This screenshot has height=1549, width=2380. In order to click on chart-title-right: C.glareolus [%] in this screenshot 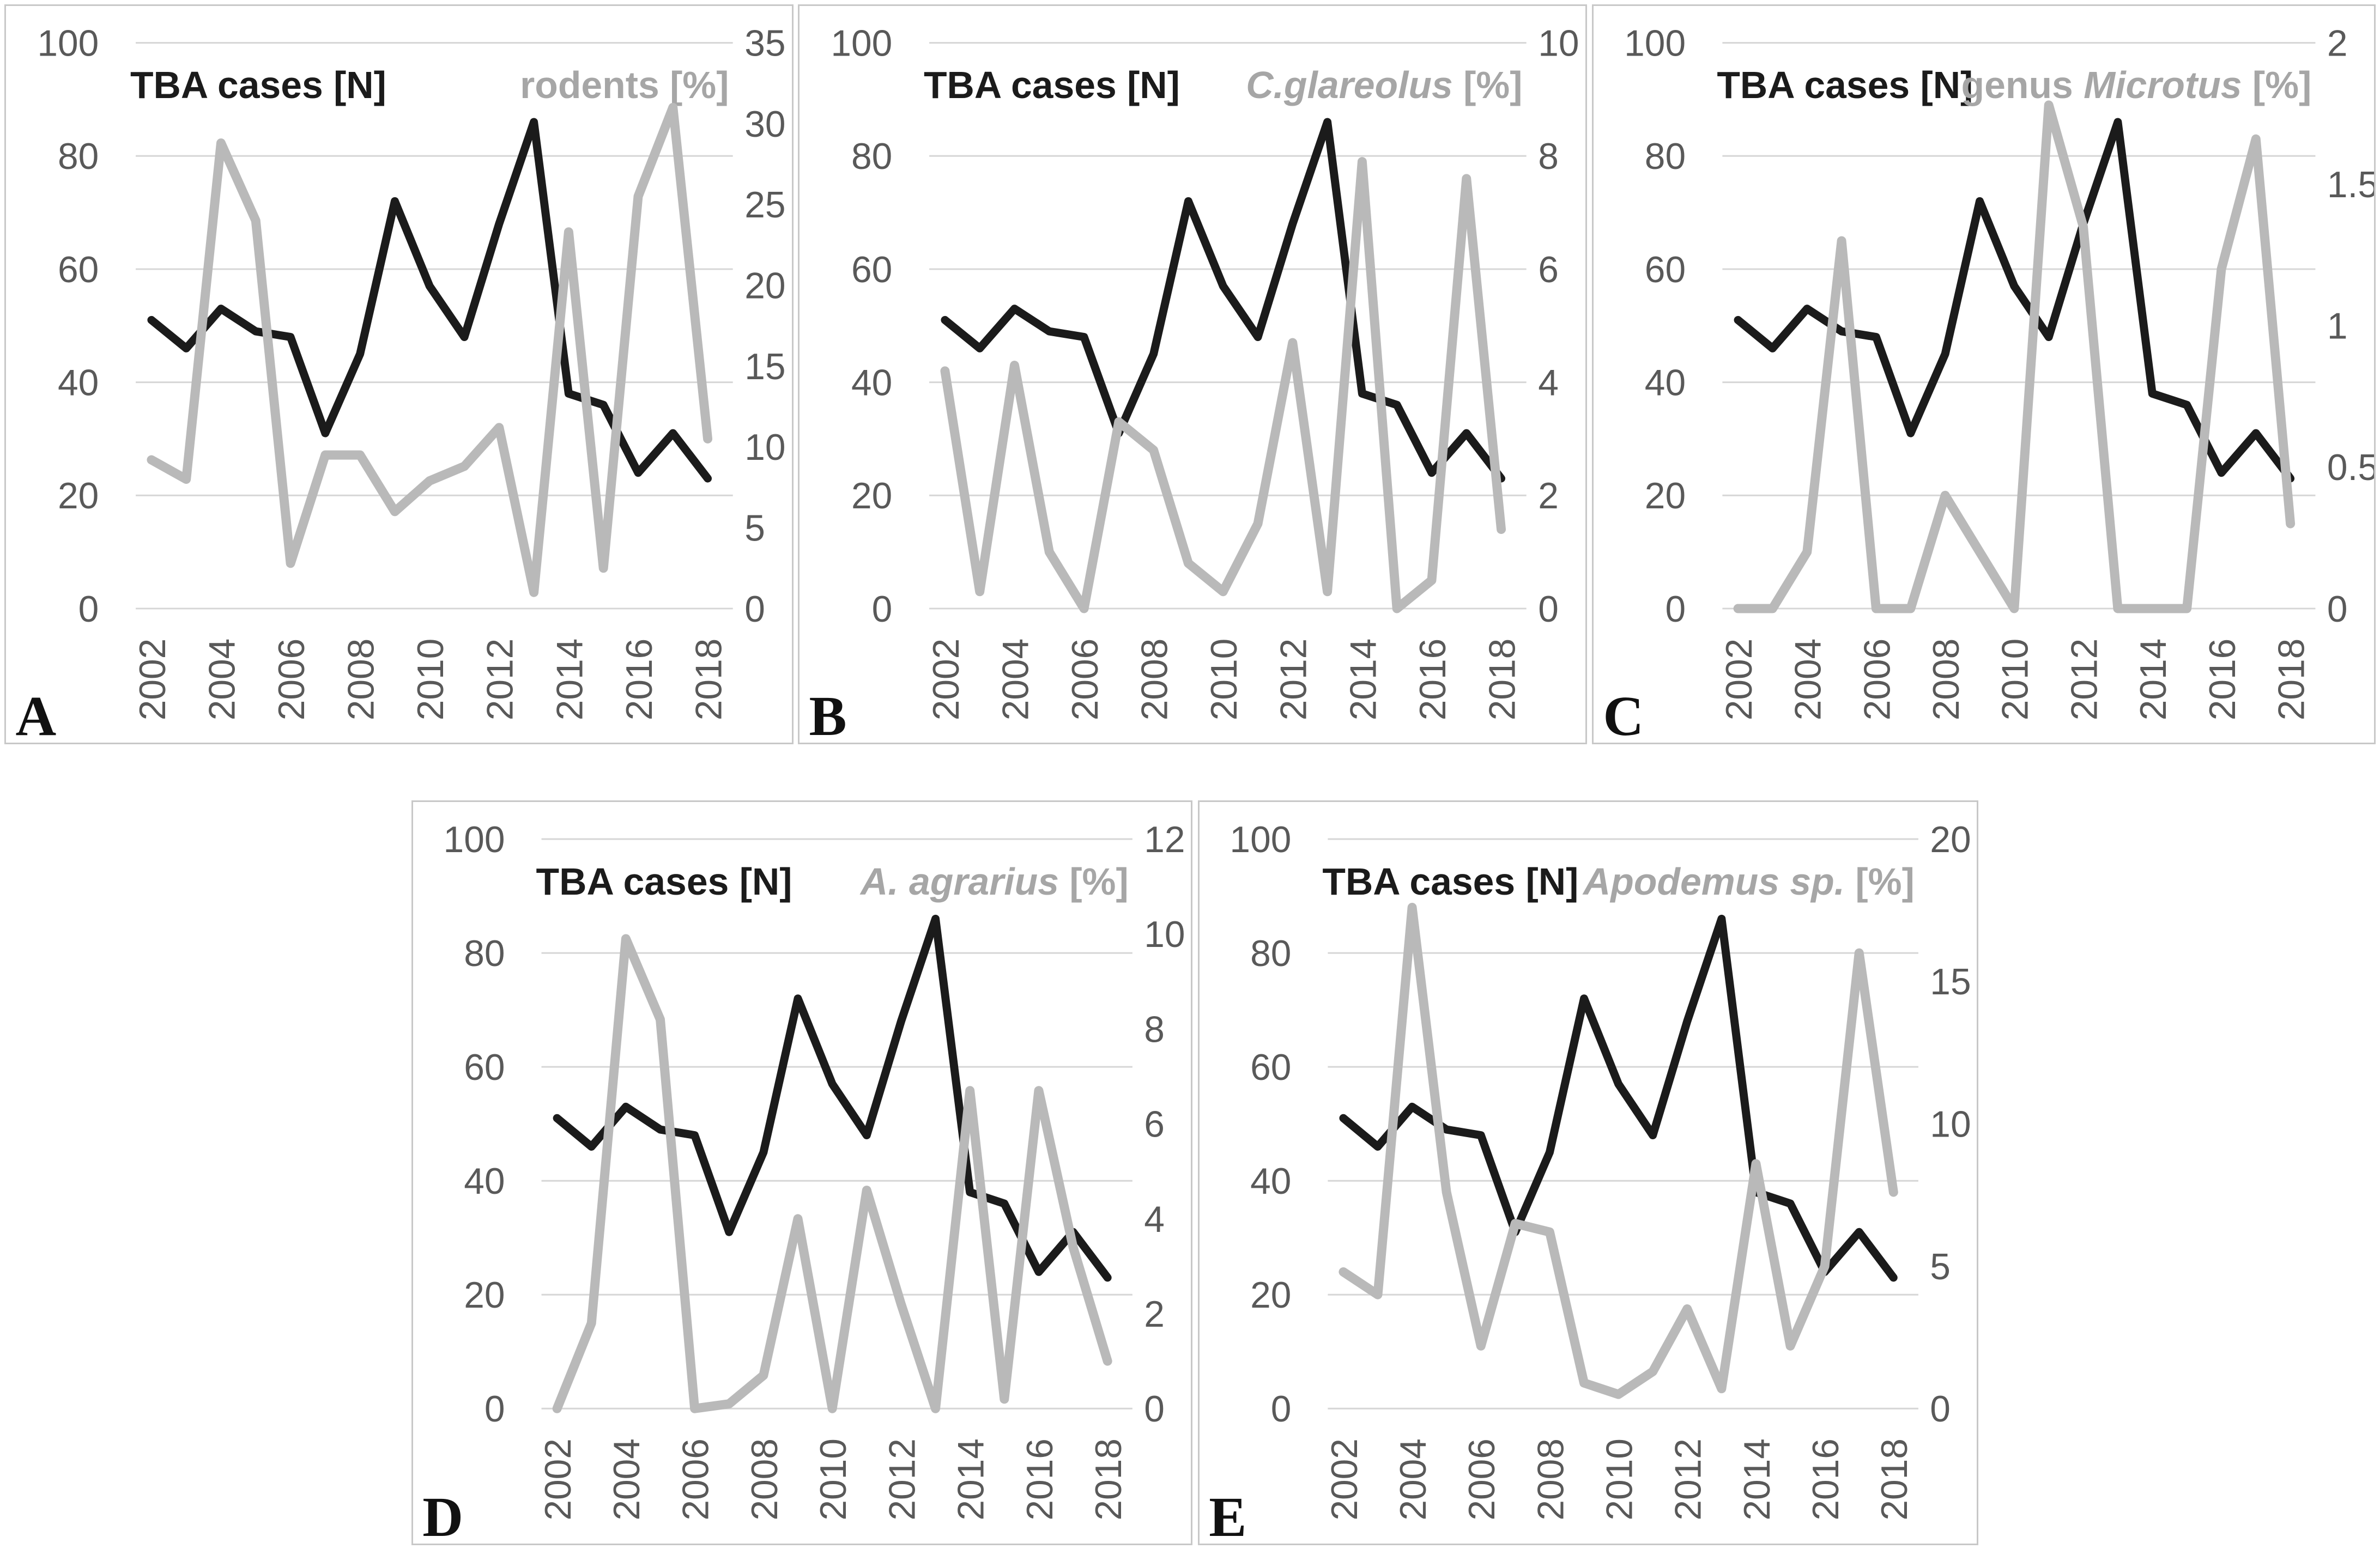, I will do `click(1384, 85)`.